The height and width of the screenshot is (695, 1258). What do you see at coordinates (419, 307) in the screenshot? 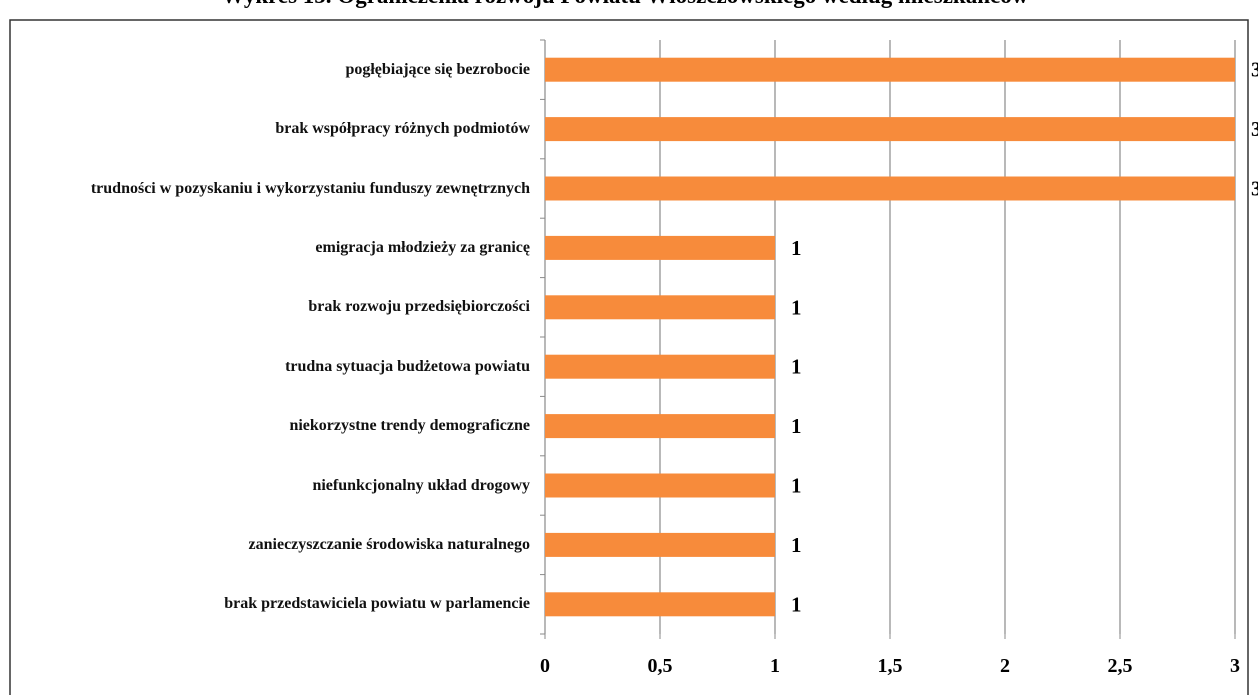
I see `y-tick-label: brak rozwoju przedsiębiorczości` at bounding box center [419, 307].